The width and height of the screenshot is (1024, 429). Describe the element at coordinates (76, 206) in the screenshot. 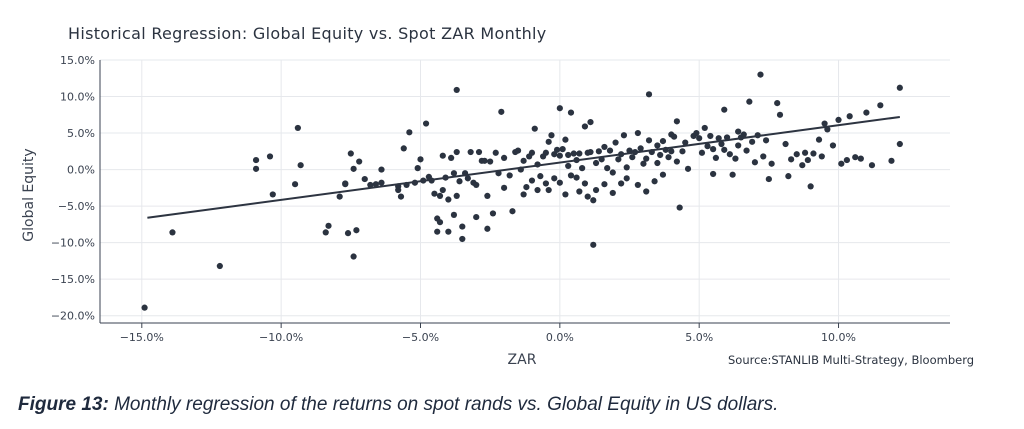

I see `y-tick-label: −5.0%` at that location.